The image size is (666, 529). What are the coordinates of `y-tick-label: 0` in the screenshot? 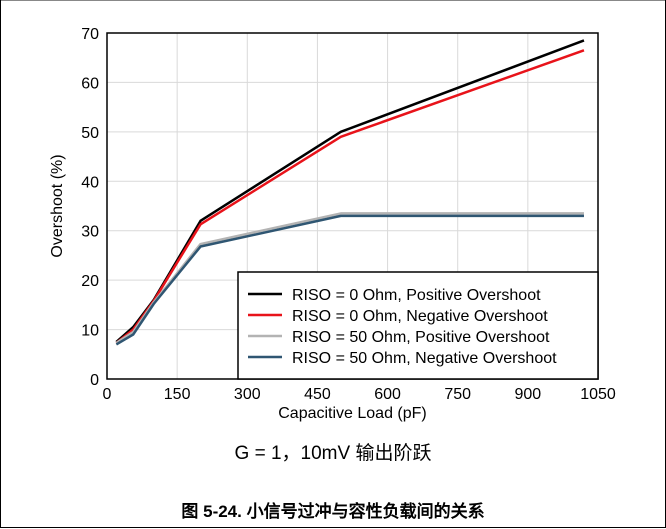 It's located at (94, 380).